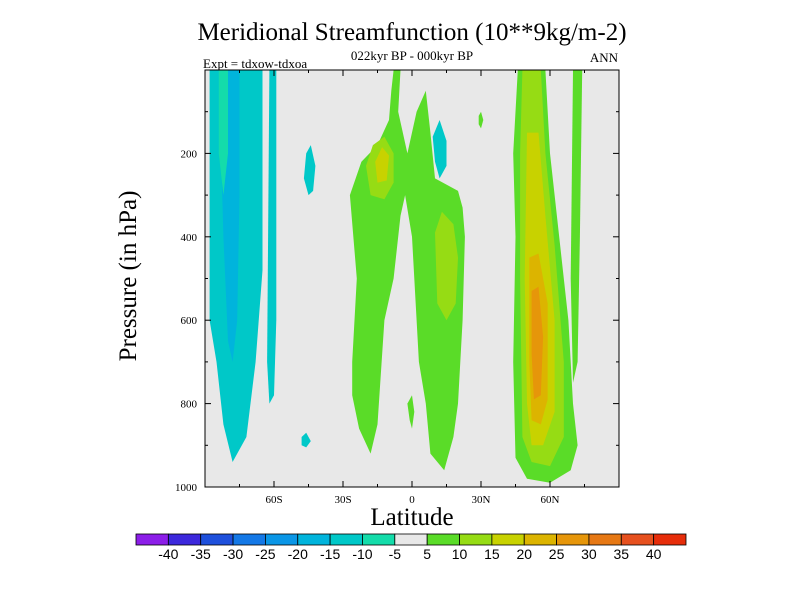  What do you see at coordinates (411, 517) in the screenshot?
I see `x-axis-label: Latitude` at bounding box center [411, 517].